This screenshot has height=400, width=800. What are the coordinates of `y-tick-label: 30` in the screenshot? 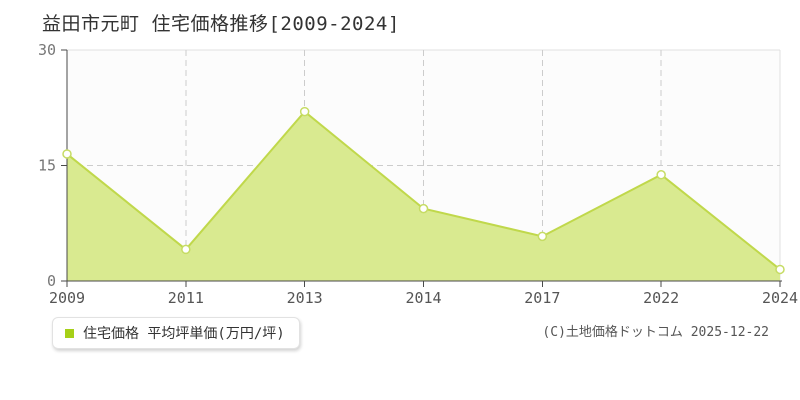 It's located at (47, 50).